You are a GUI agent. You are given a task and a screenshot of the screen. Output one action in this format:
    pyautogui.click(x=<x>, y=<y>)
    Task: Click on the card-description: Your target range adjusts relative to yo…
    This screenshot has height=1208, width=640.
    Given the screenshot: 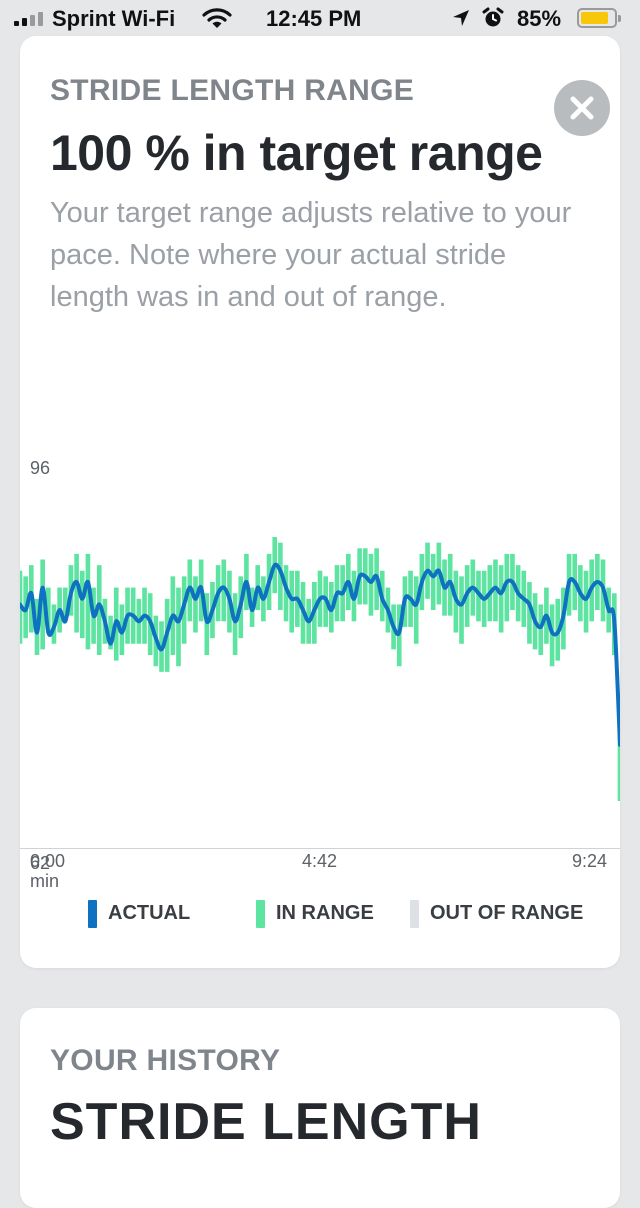 What is the action you would take?
    pyautogui.click(x=311, y=255)
    